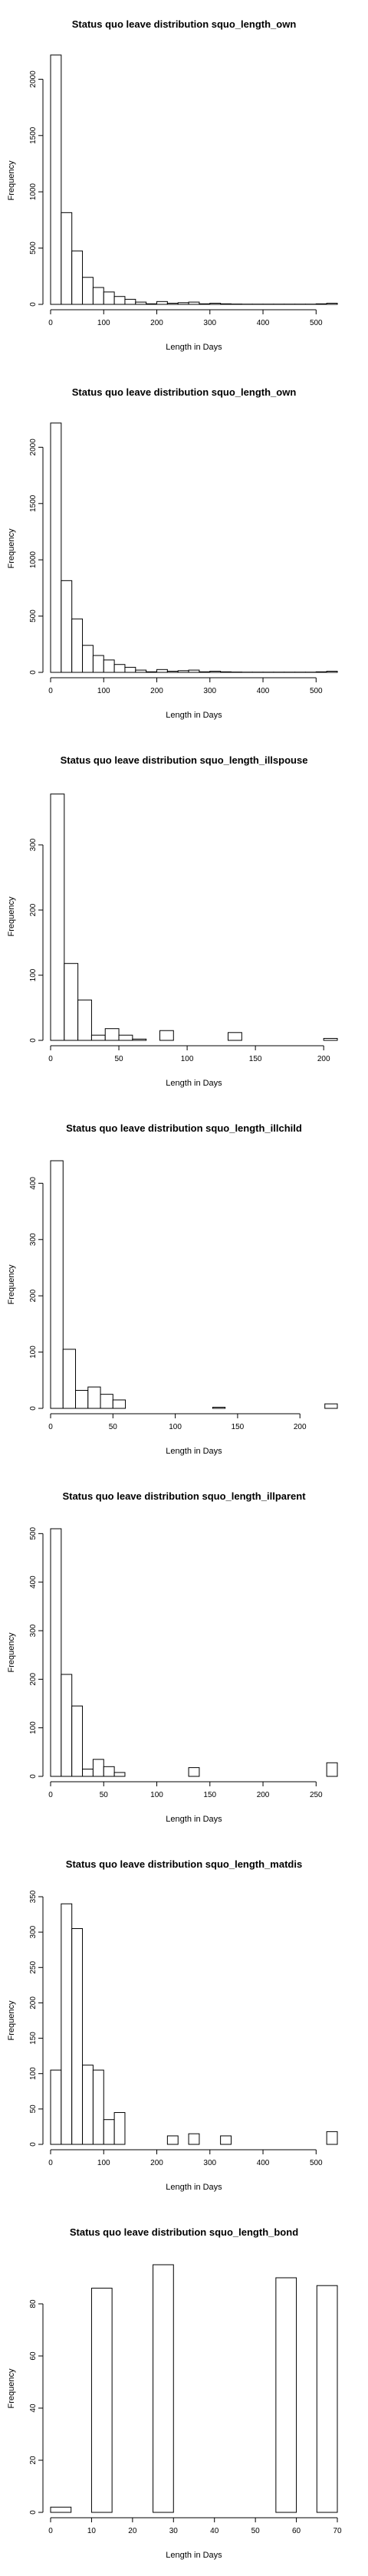 The width and height of the screenshot is (368, 2576). Describe the element at coordinates (215, 2531) in the screenshot. I see `x-tick-label: 40` at that location.